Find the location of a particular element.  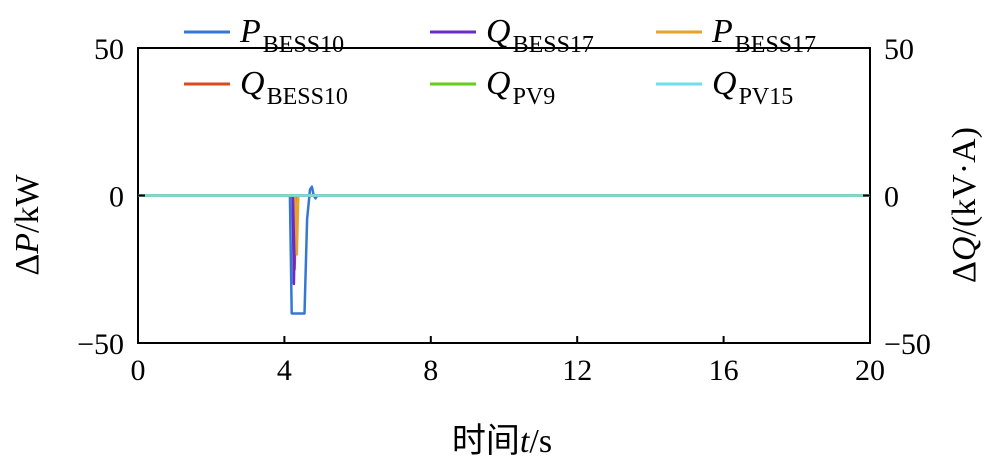

legend-label: QBESS17 is located at coordinates (540, 35).